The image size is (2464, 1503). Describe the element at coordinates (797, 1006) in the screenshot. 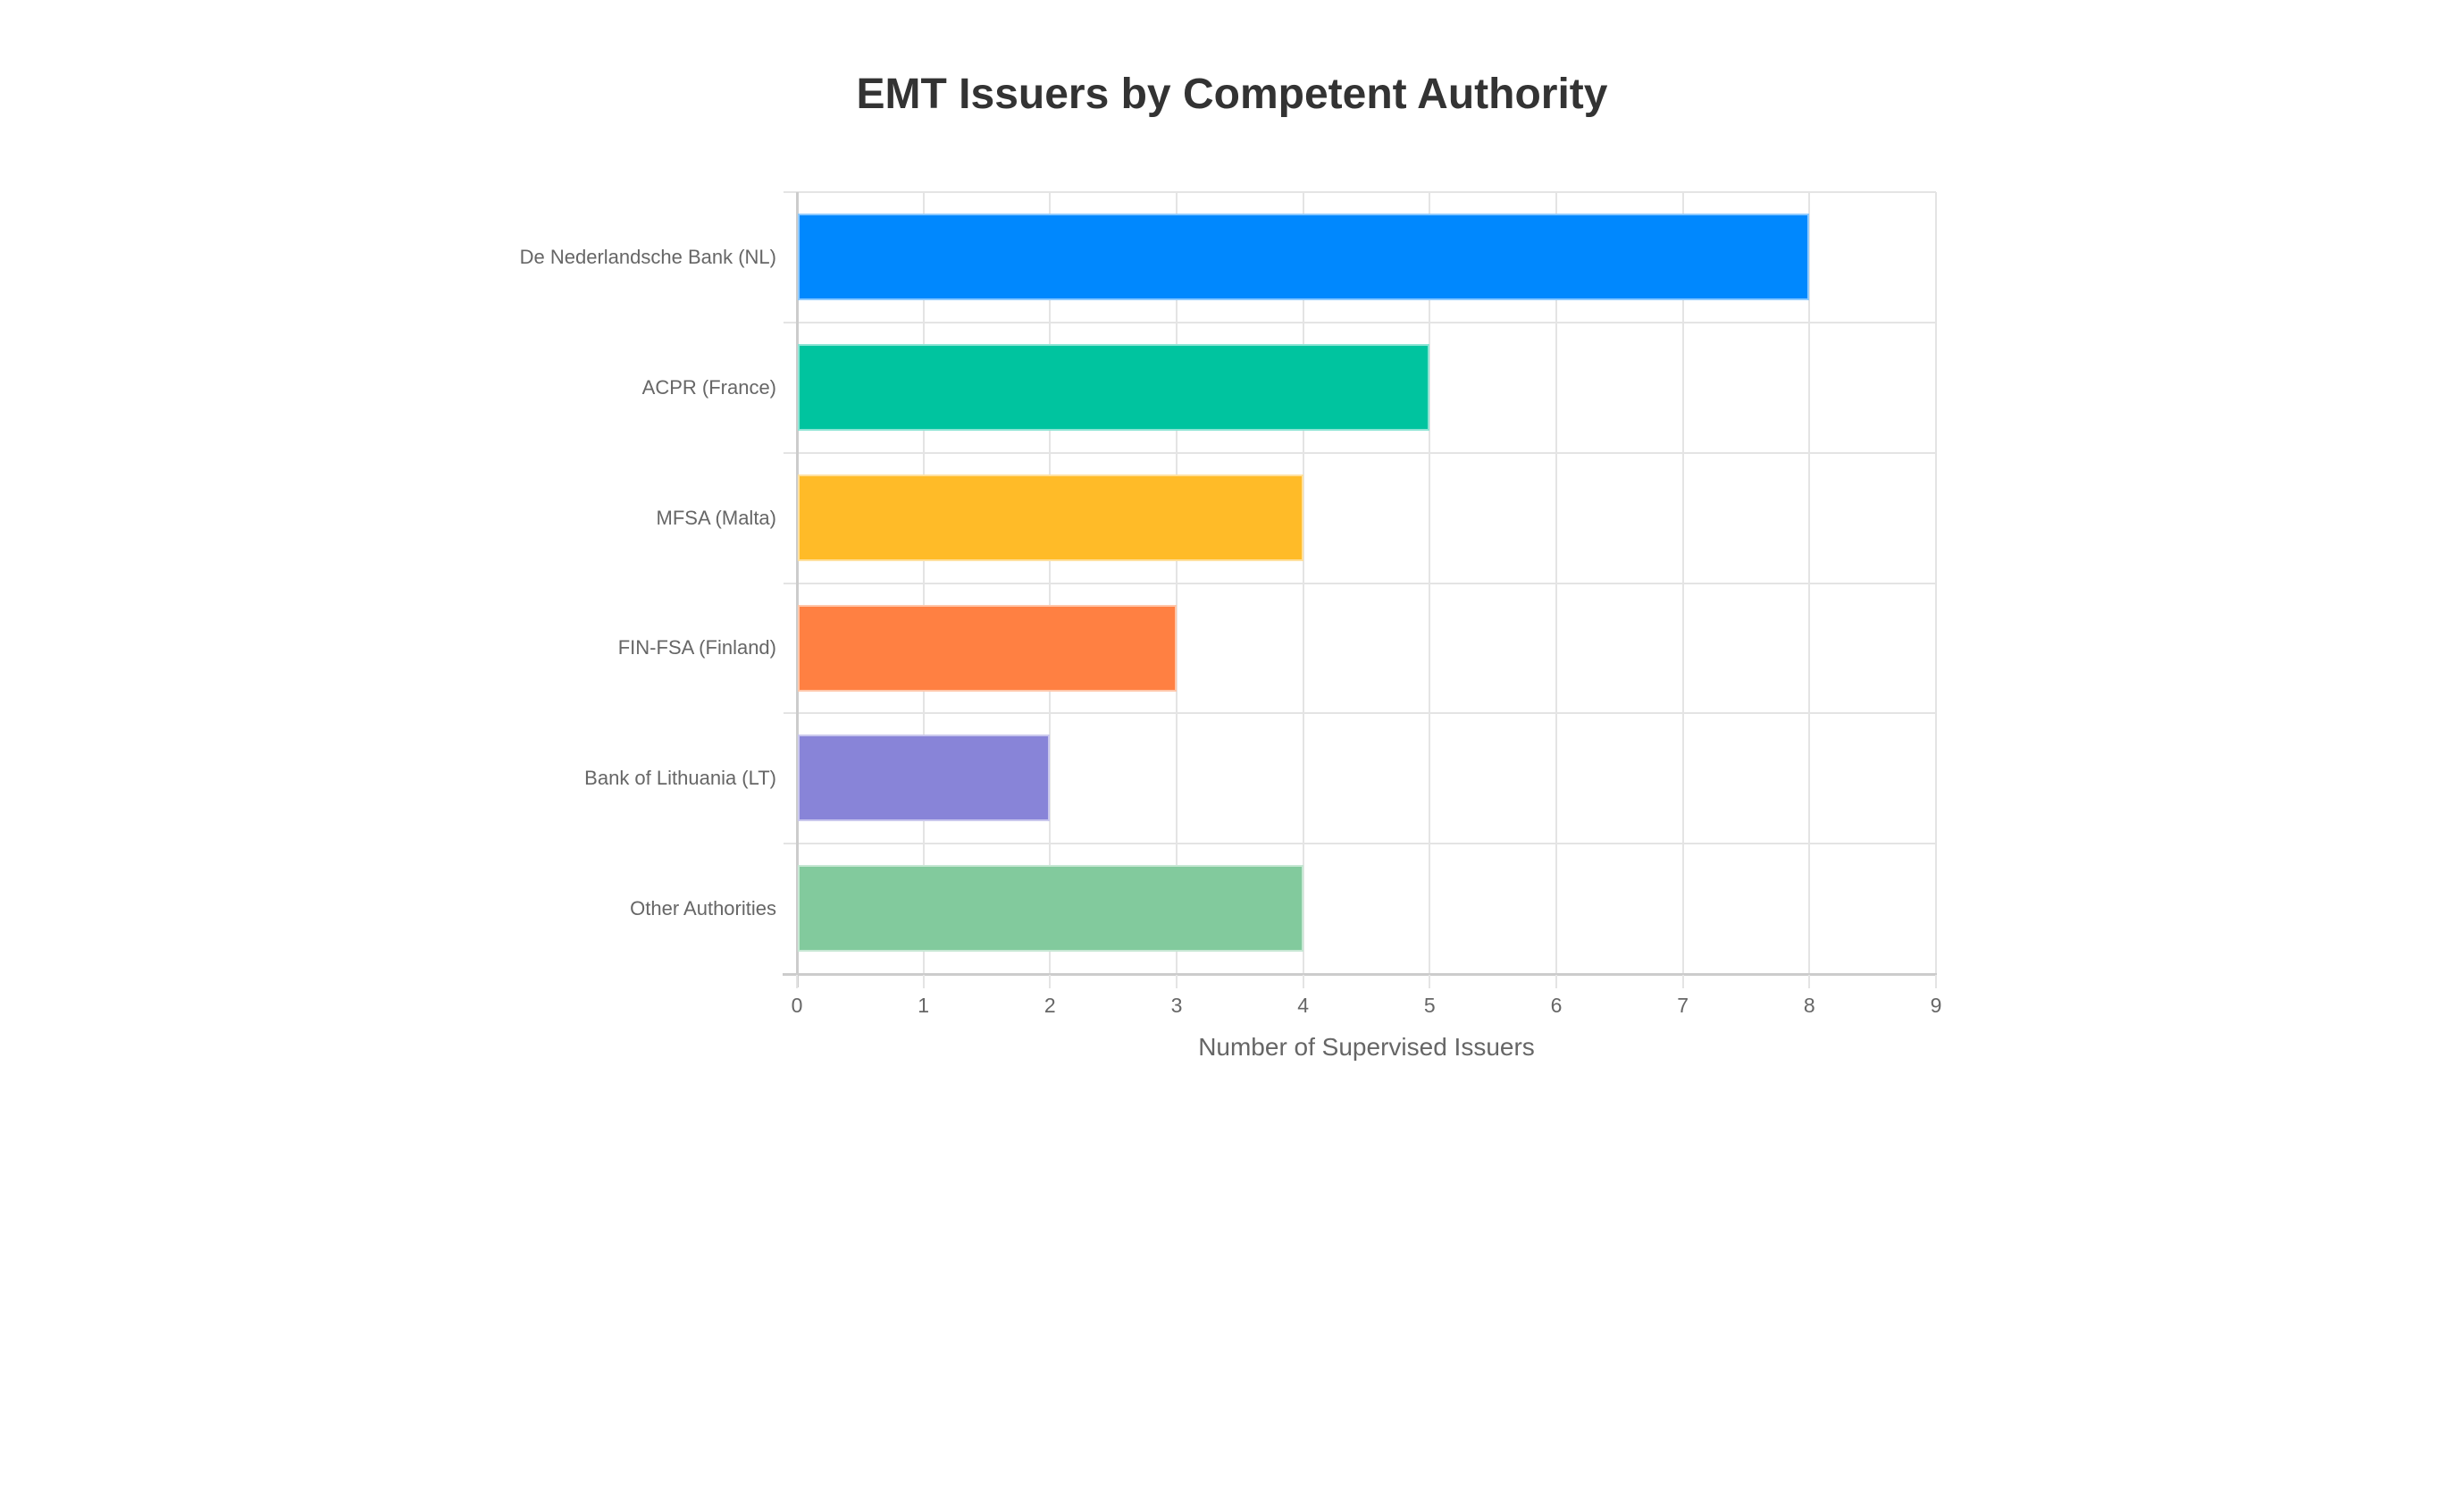

I see `x-tick-label: 0` at that location.